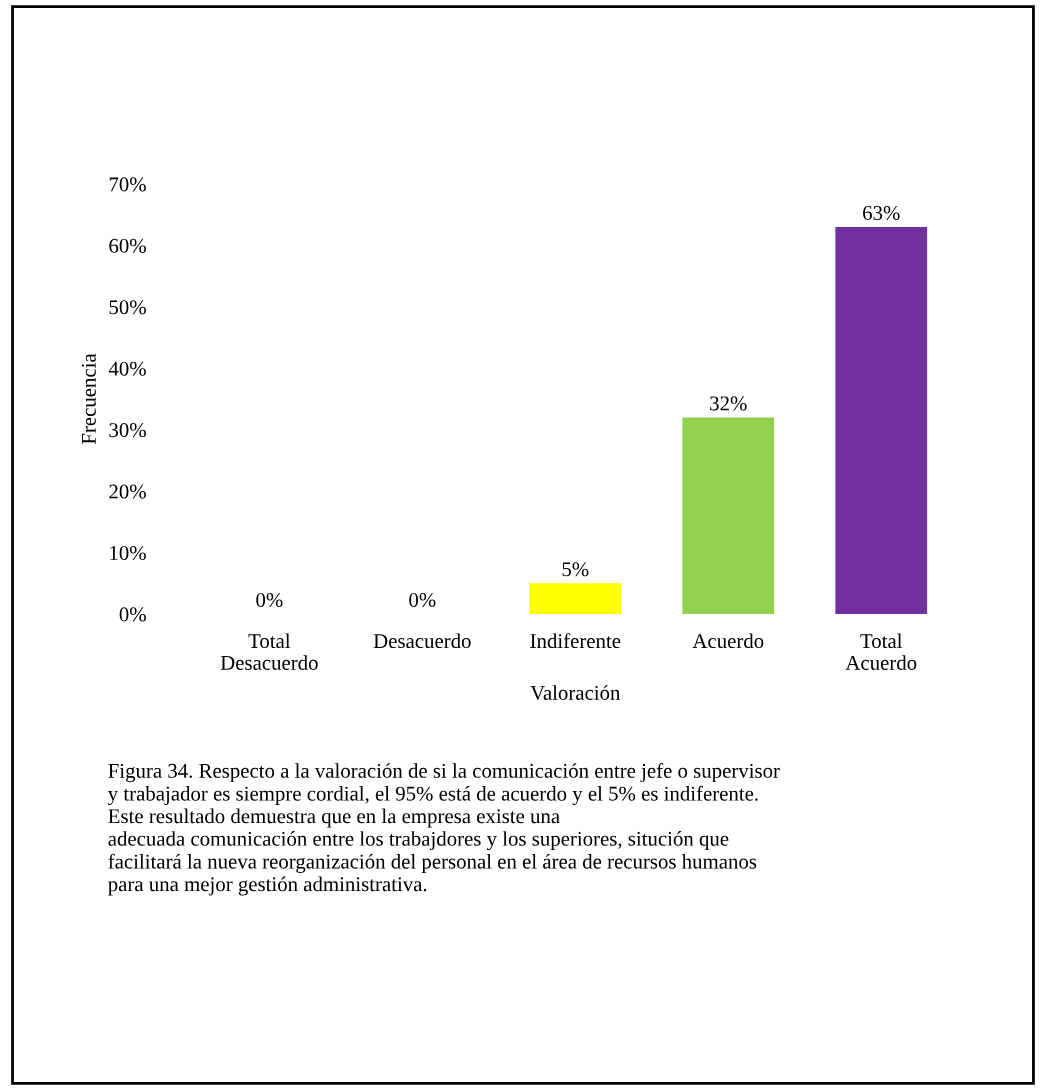 The width and height of the screenshot is (1046, 1090). I want to click on x-tick-label: Total Desacuerdo, so click(269, 651).